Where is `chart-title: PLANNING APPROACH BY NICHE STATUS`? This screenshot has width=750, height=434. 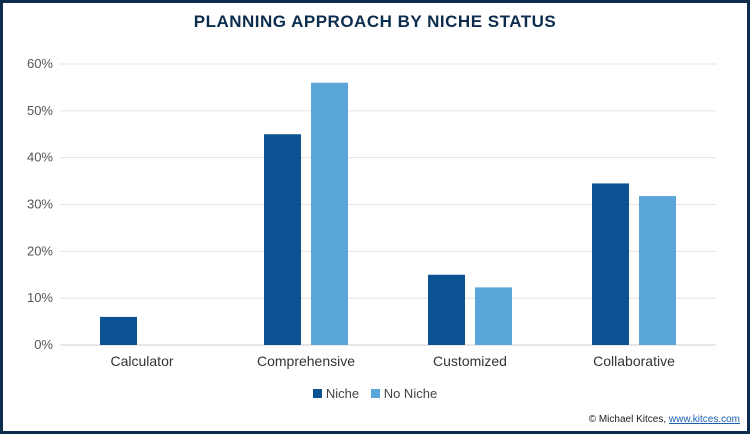 chart-title: PLANNING APPROACH BY NICHE STATUS is located at coordinates (375, 21).